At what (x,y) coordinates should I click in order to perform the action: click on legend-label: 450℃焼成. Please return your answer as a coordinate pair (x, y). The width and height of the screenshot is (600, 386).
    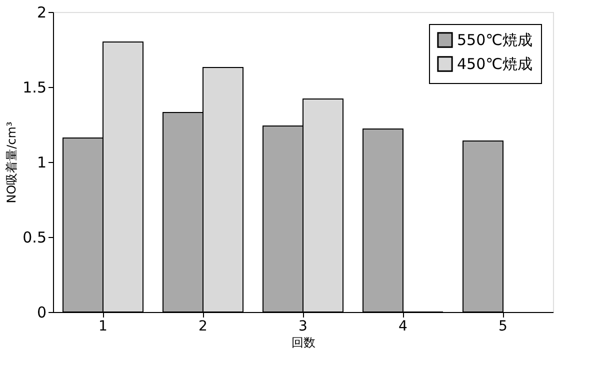
    Looking at the image, I should click on (494, 64).